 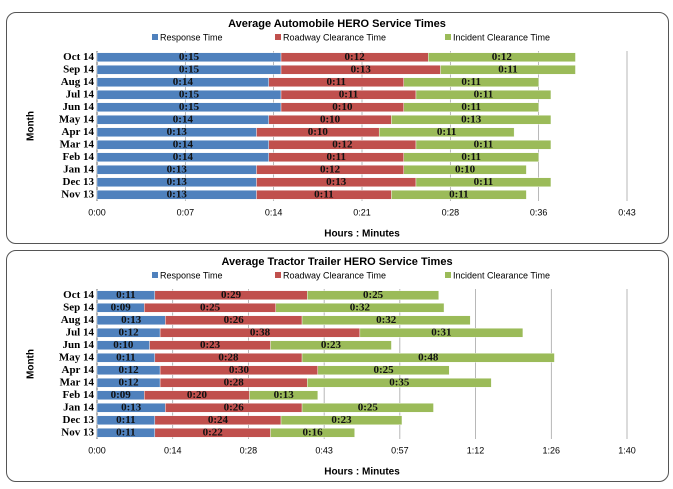 What do you see at coordinates (97, 450) in the screenshot?
I see `x-tick-label: 0:00` at bounding box center [97, 450].